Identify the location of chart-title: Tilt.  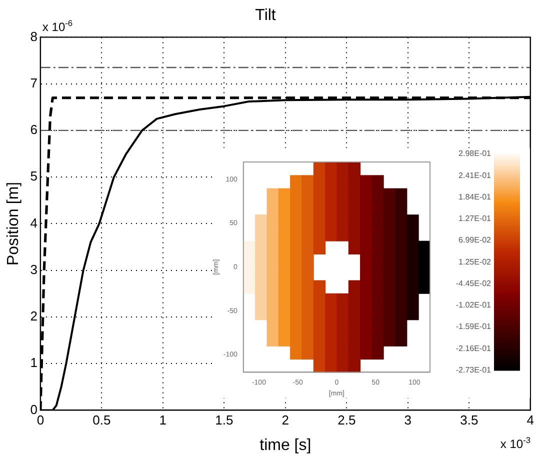
(265, 15).